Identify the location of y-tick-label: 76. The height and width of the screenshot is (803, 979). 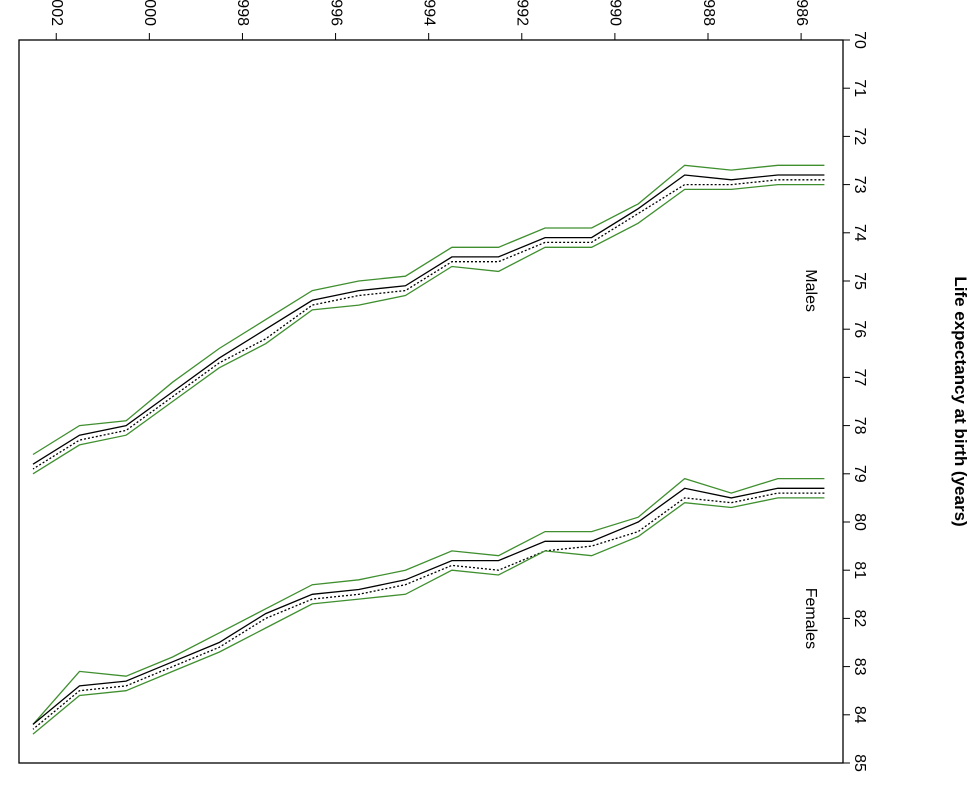
(859, 329).